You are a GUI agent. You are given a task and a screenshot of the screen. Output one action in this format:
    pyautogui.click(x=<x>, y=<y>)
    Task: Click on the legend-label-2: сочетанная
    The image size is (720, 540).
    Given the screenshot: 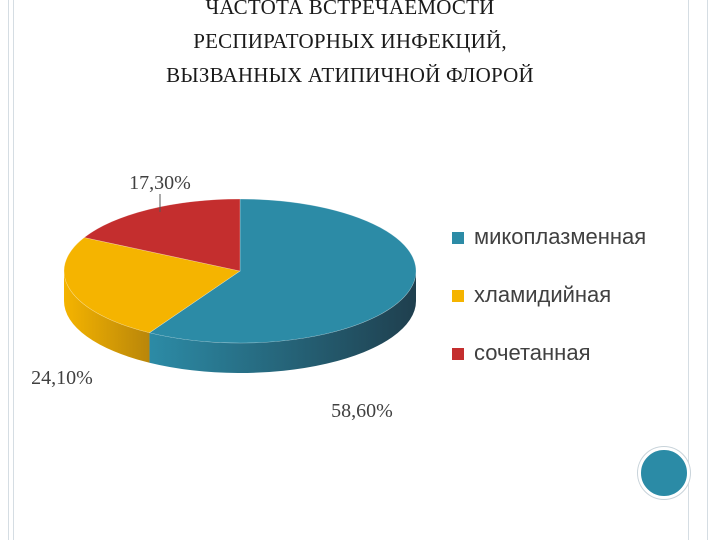 What is the action you would take?
    pyautogui.click(x=532, y=352)
    